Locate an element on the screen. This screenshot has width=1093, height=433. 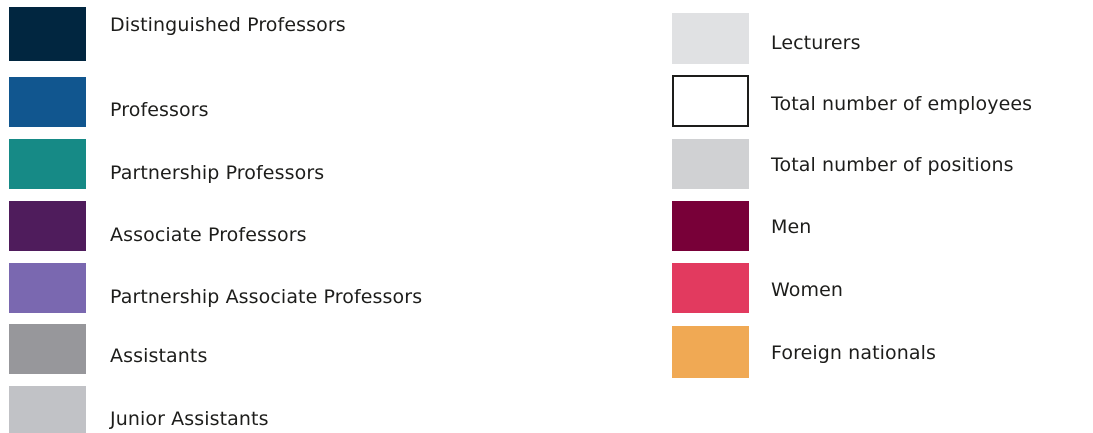
legend-swatch-assistants is located at coordinates (47, 349).